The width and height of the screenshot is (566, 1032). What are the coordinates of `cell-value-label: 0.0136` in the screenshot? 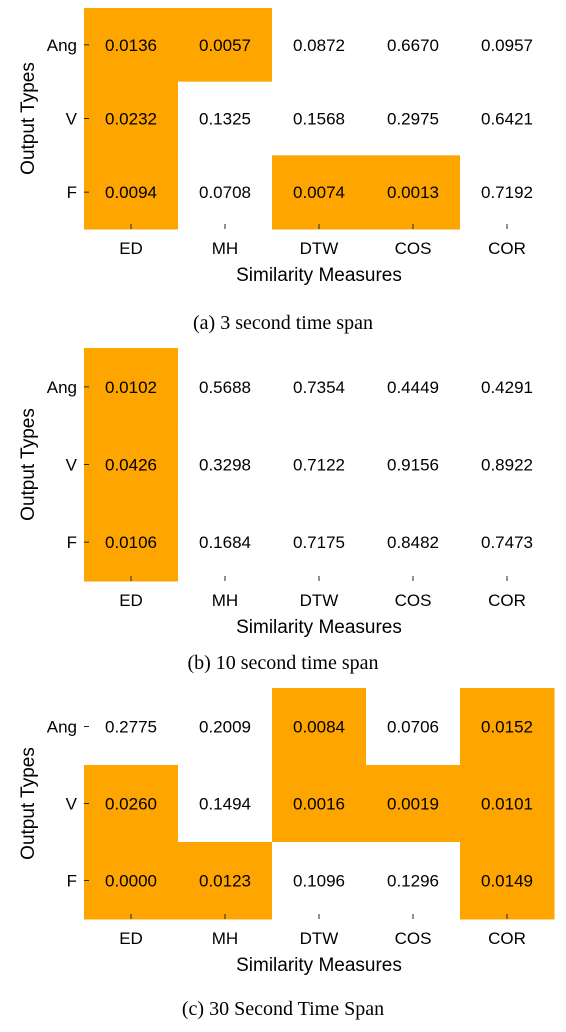 It's located at (131, 45).